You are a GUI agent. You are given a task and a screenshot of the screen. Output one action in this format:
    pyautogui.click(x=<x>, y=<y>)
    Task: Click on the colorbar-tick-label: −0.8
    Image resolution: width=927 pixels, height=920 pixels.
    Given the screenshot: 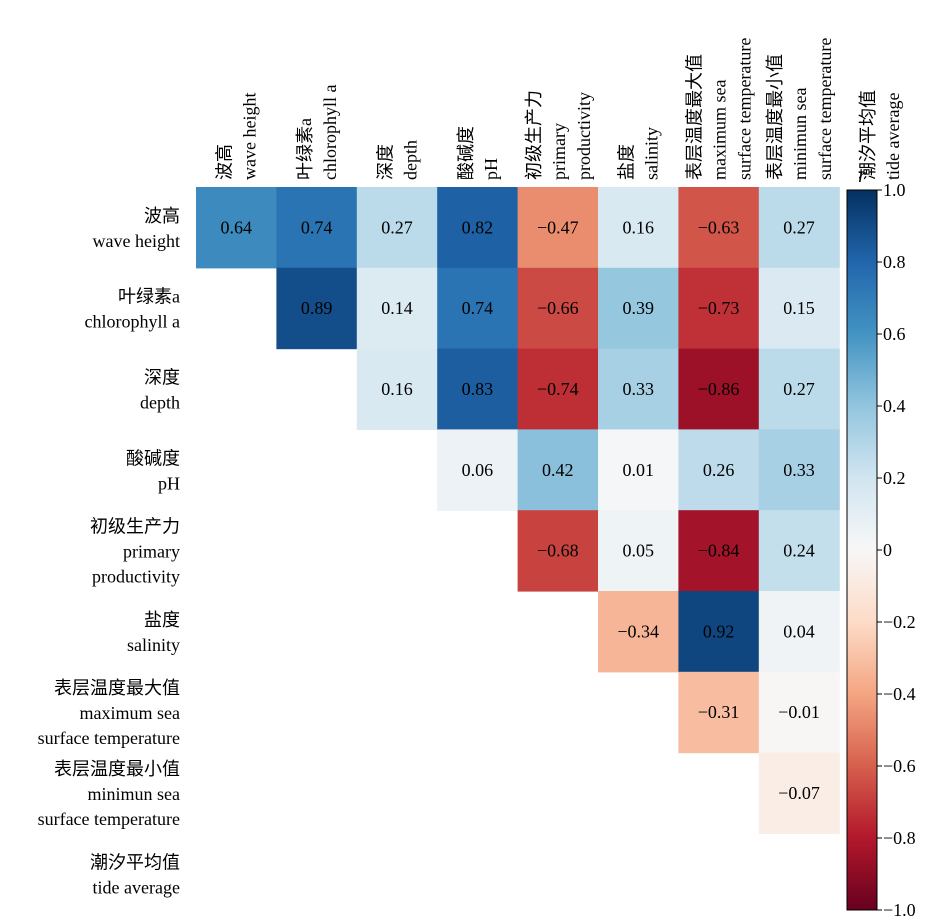 What is the action you would take?
    pyautogui.click(x=899, y=838)
    